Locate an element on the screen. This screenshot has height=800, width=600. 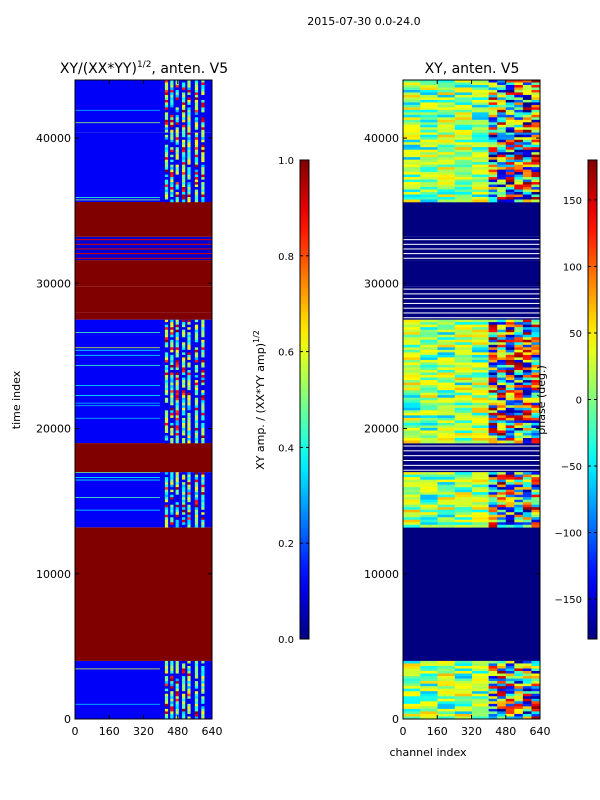
colorbar-tick-label: 0.2 is located at coordinates (286, 544).